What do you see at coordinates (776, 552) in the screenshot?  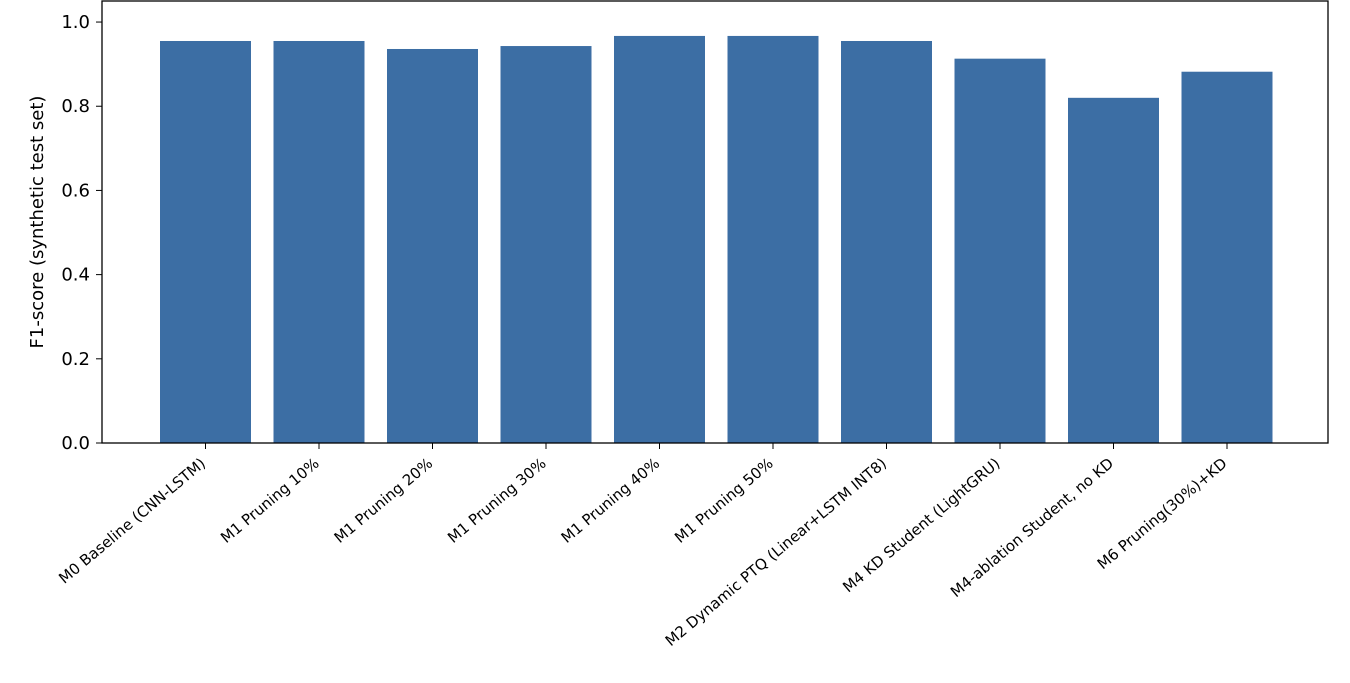 I see `x-tick-label-7: M2 Dynamic PTQ (Linear+LSTM INT8)` at bounding box center [776, 552].